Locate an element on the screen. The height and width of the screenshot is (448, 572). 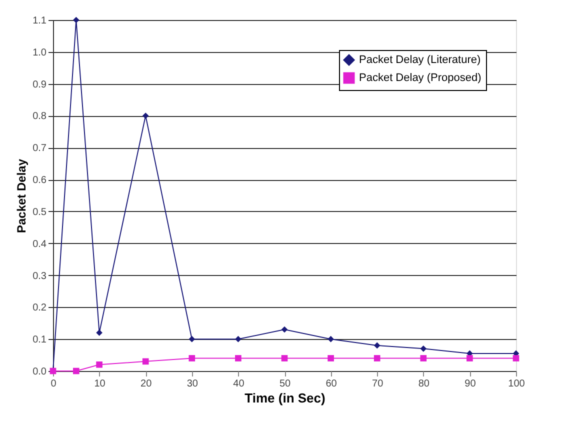
x-tick-label: 0 is located at coordinates (53, 384).